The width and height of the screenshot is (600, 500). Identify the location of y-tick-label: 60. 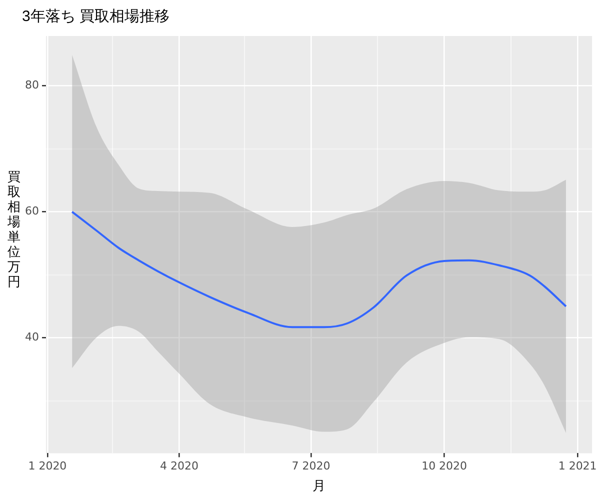
(31, 211).